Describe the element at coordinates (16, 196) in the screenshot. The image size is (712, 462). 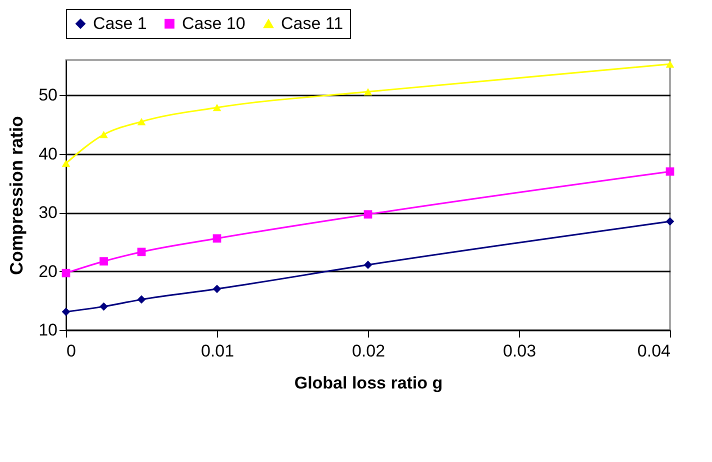
I see `y-axis-title: Compression ratio` at that location.